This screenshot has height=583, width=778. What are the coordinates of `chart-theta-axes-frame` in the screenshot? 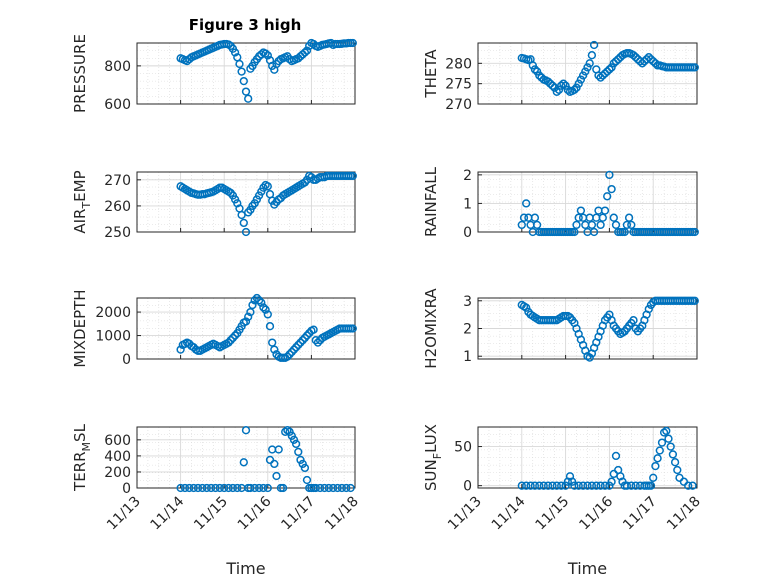 It's located at (587, 73).